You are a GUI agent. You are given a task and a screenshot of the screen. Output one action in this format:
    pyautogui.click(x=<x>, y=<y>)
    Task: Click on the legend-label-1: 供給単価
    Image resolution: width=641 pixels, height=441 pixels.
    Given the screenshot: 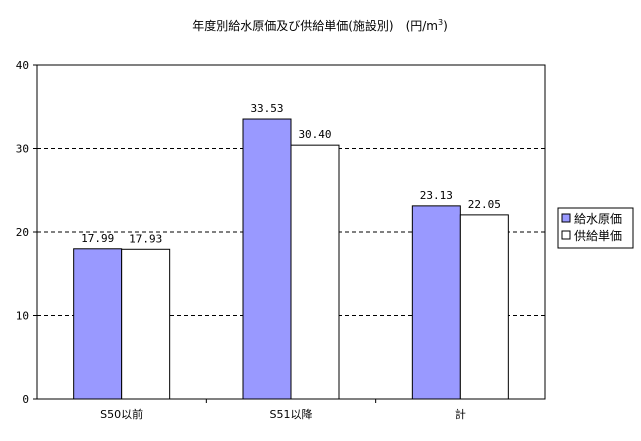 What is the action you would take?
    pyautogui.click(x=598, y=236)
    